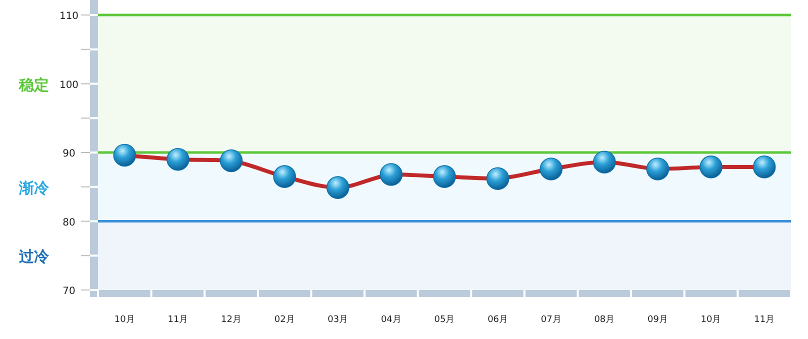  Describe the element at coordinates (498, 320) in the screenshot. I see `x-tick-label: 06月` at that location.